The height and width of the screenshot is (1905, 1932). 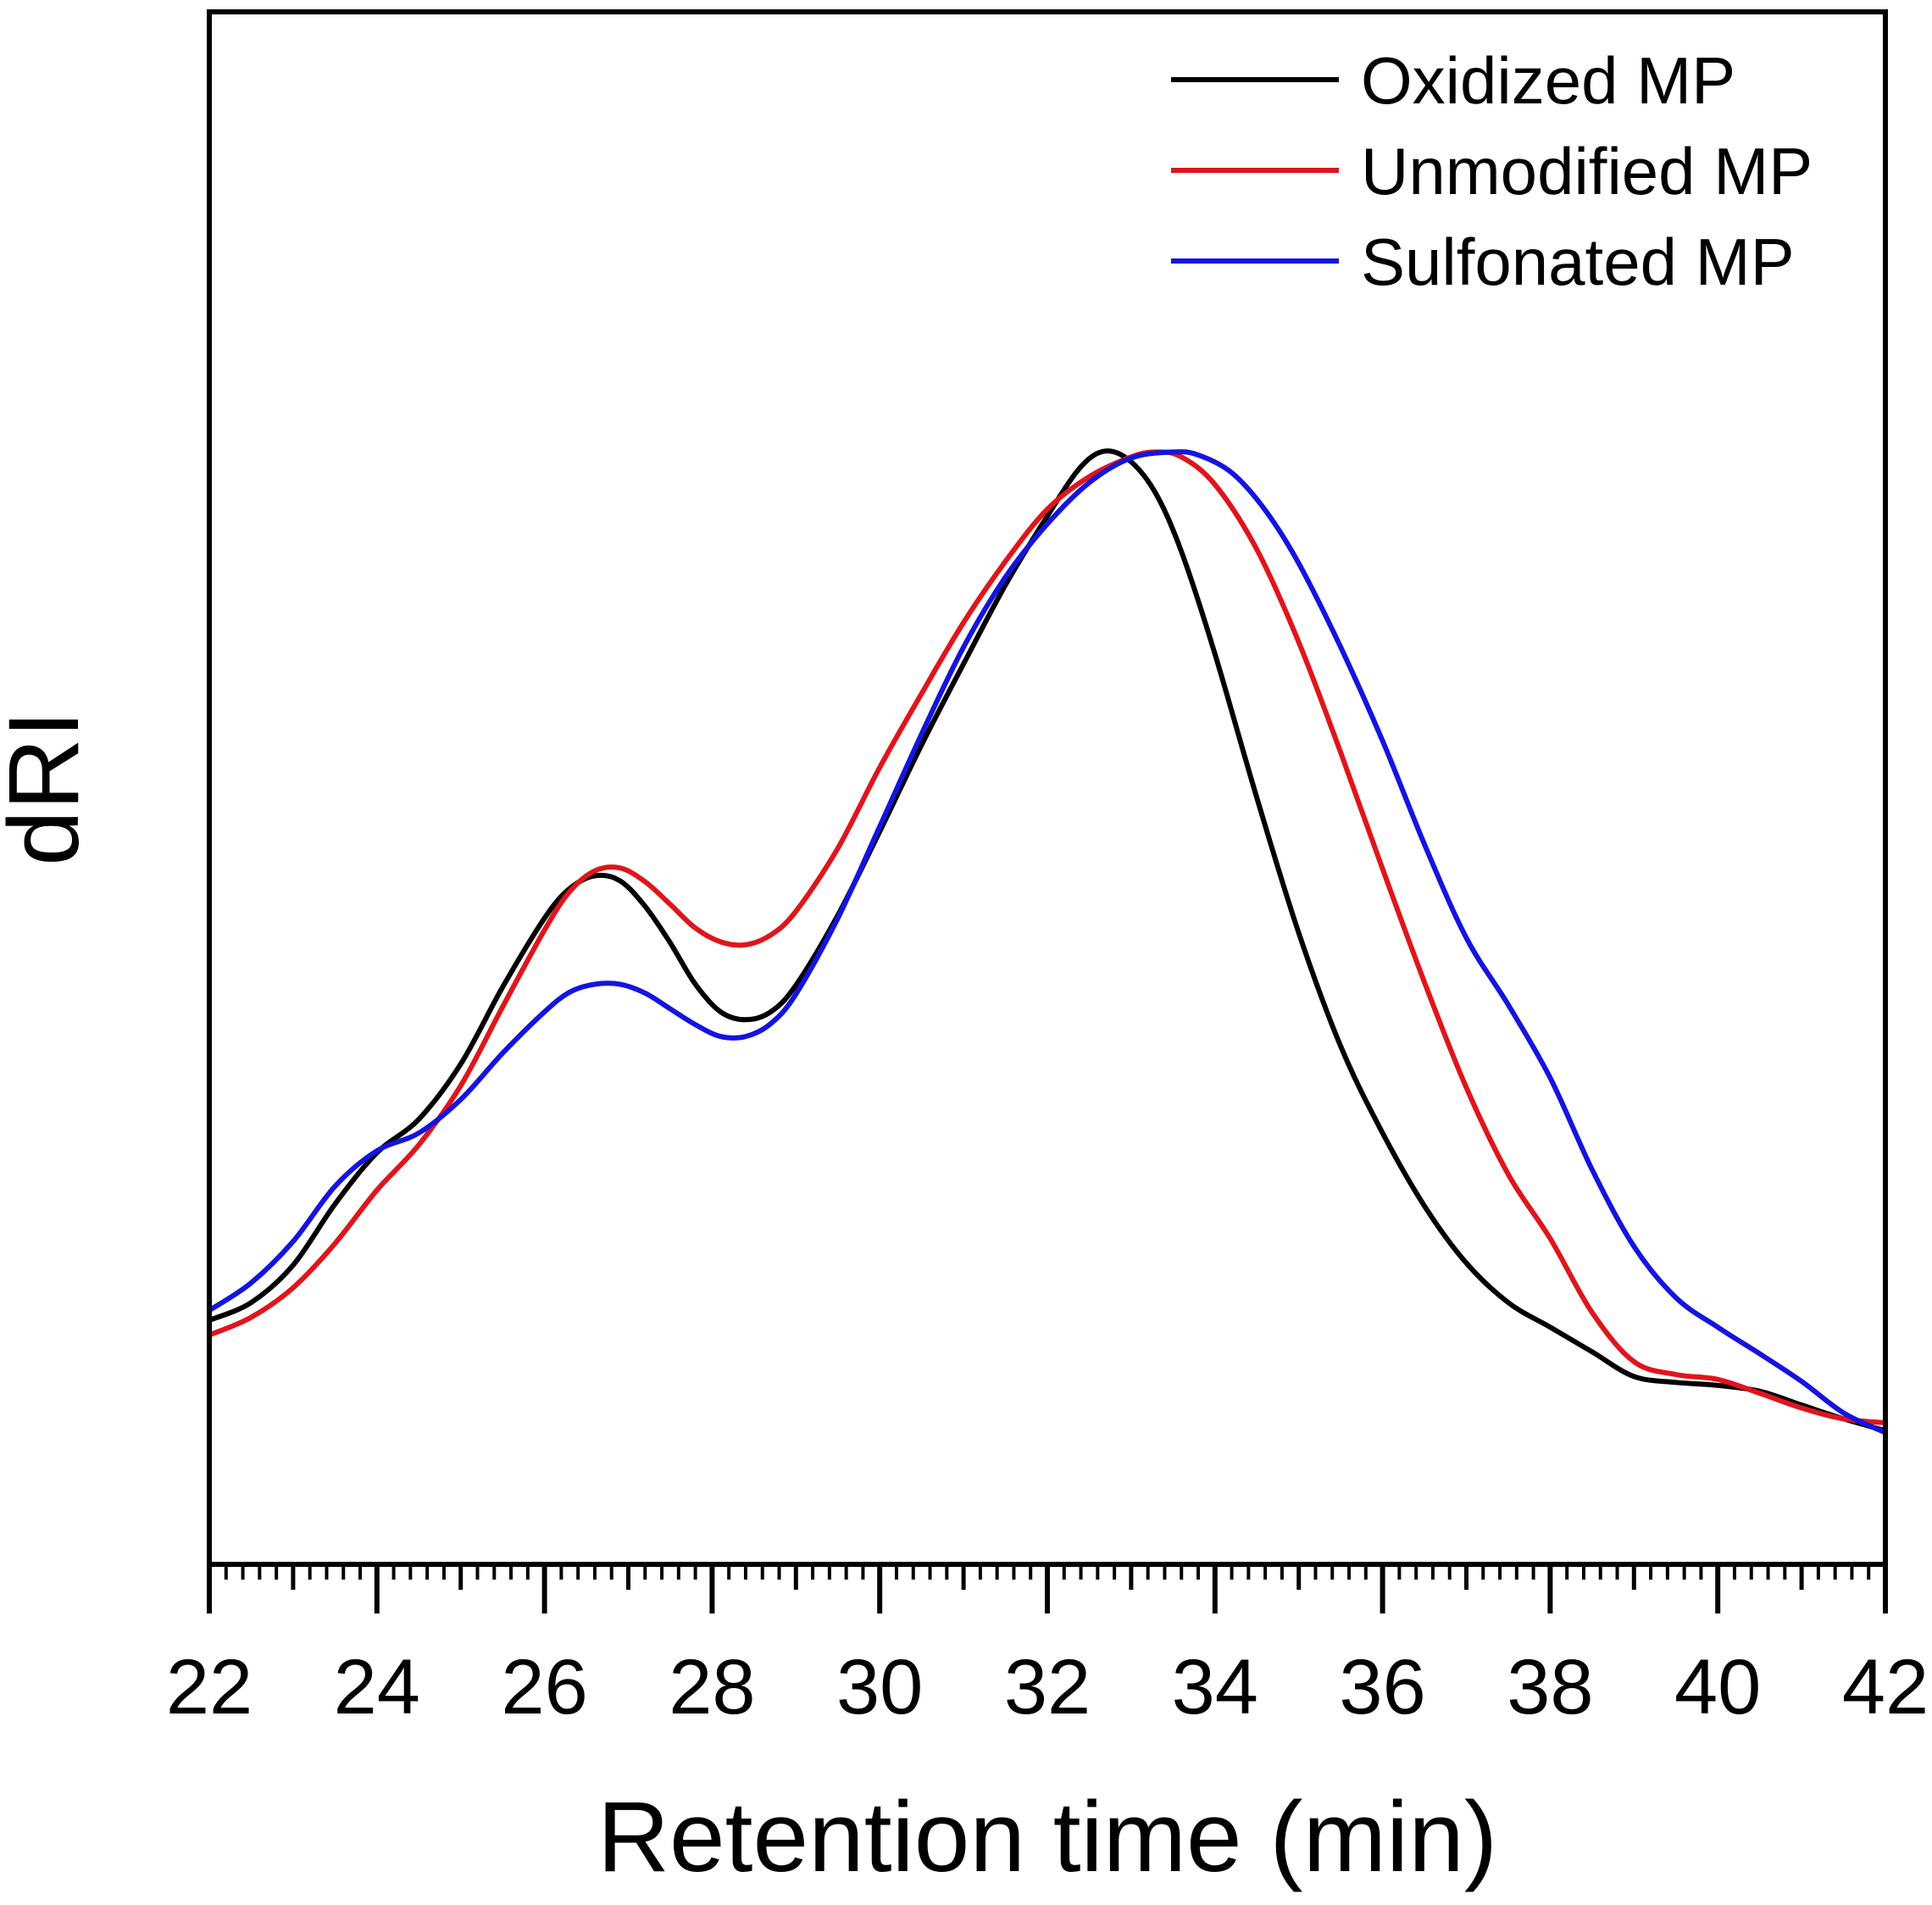 I want to click on x-tick-label: 40, so click(x=1717, y=1687).